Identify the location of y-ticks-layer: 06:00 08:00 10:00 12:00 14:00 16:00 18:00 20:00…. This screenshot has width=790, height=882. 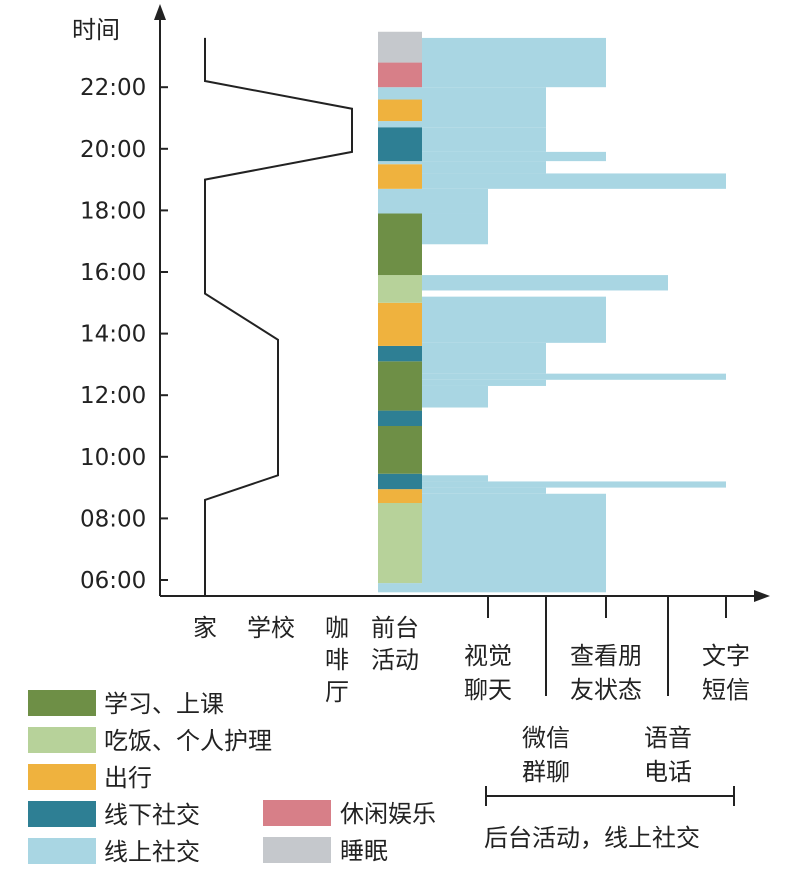
(124, 334).